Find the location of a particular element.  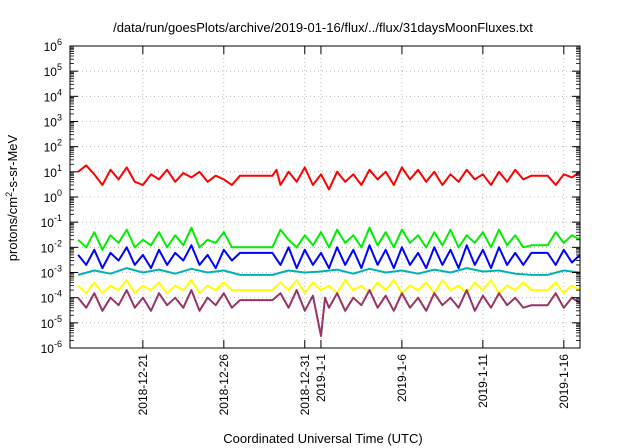

y-tick-label: 10⁻⁴ is located at coordinates (51, 297).